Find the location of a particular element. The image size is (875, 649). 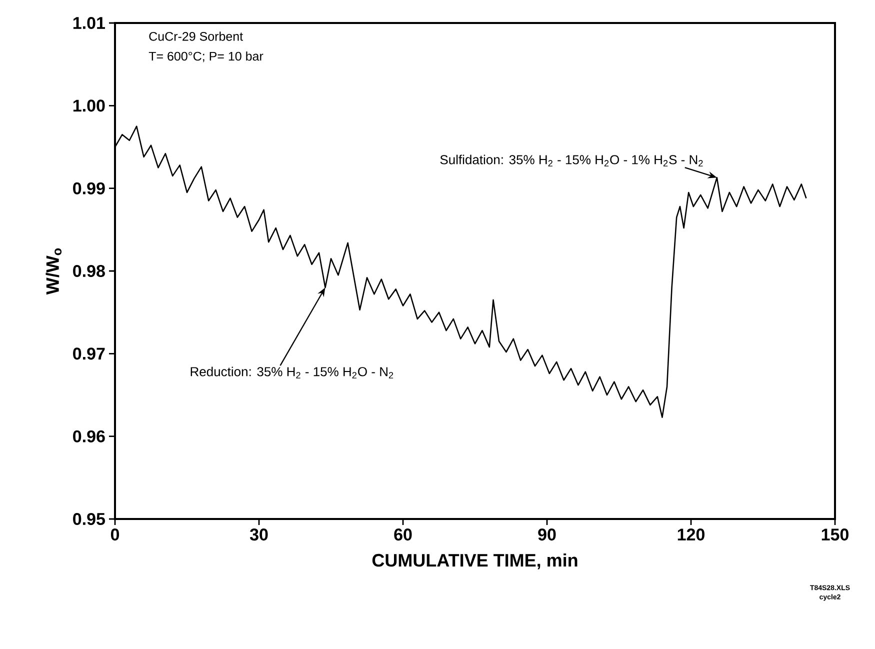

y-tick-label: 1.01 is located at coordinates (89, 23).